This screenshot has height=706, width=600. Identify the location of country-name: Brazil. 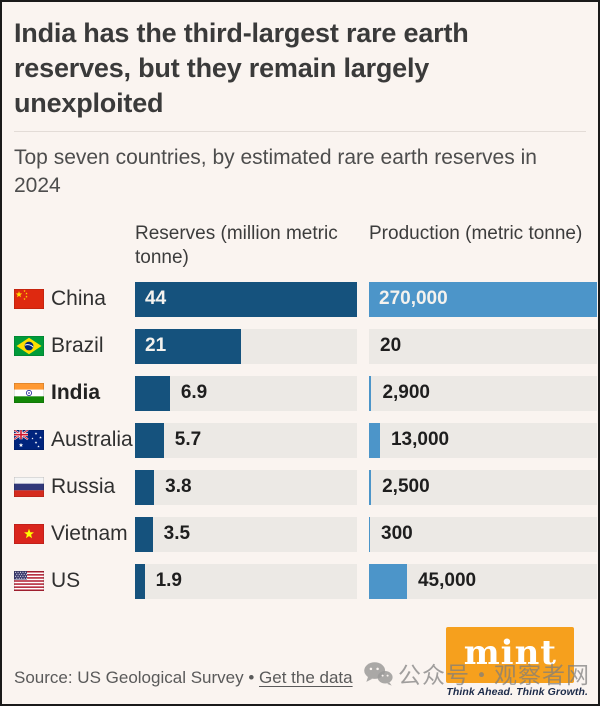
(77, 346).